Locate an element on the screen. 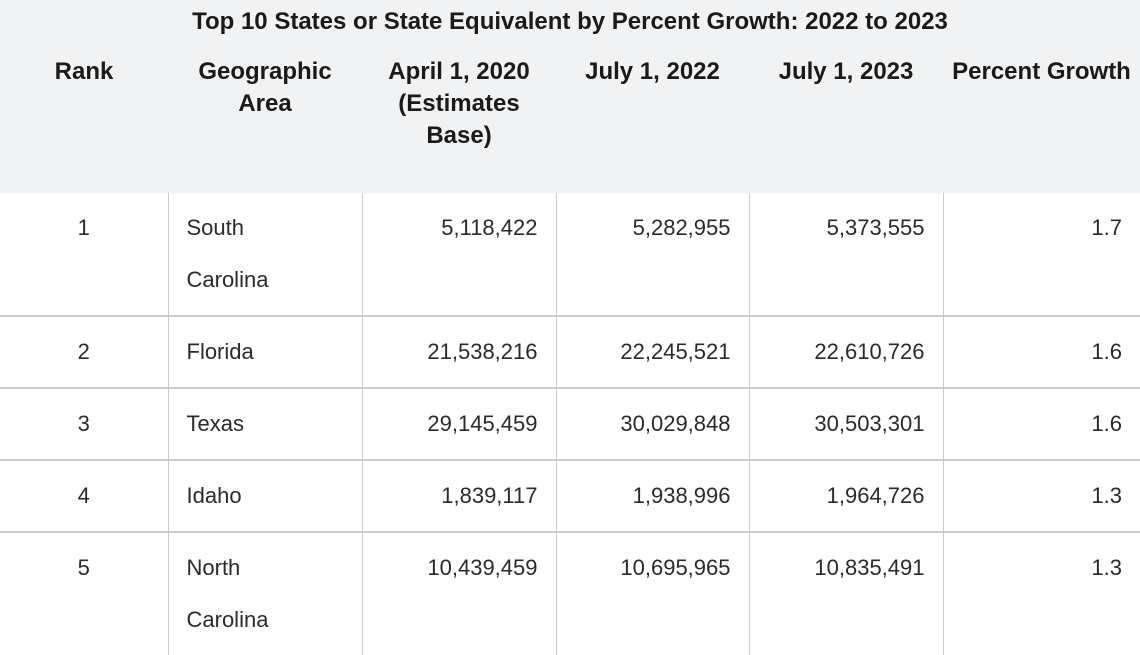  percent-growth-cell: 1.7 is located at coordinates (1041, 254).